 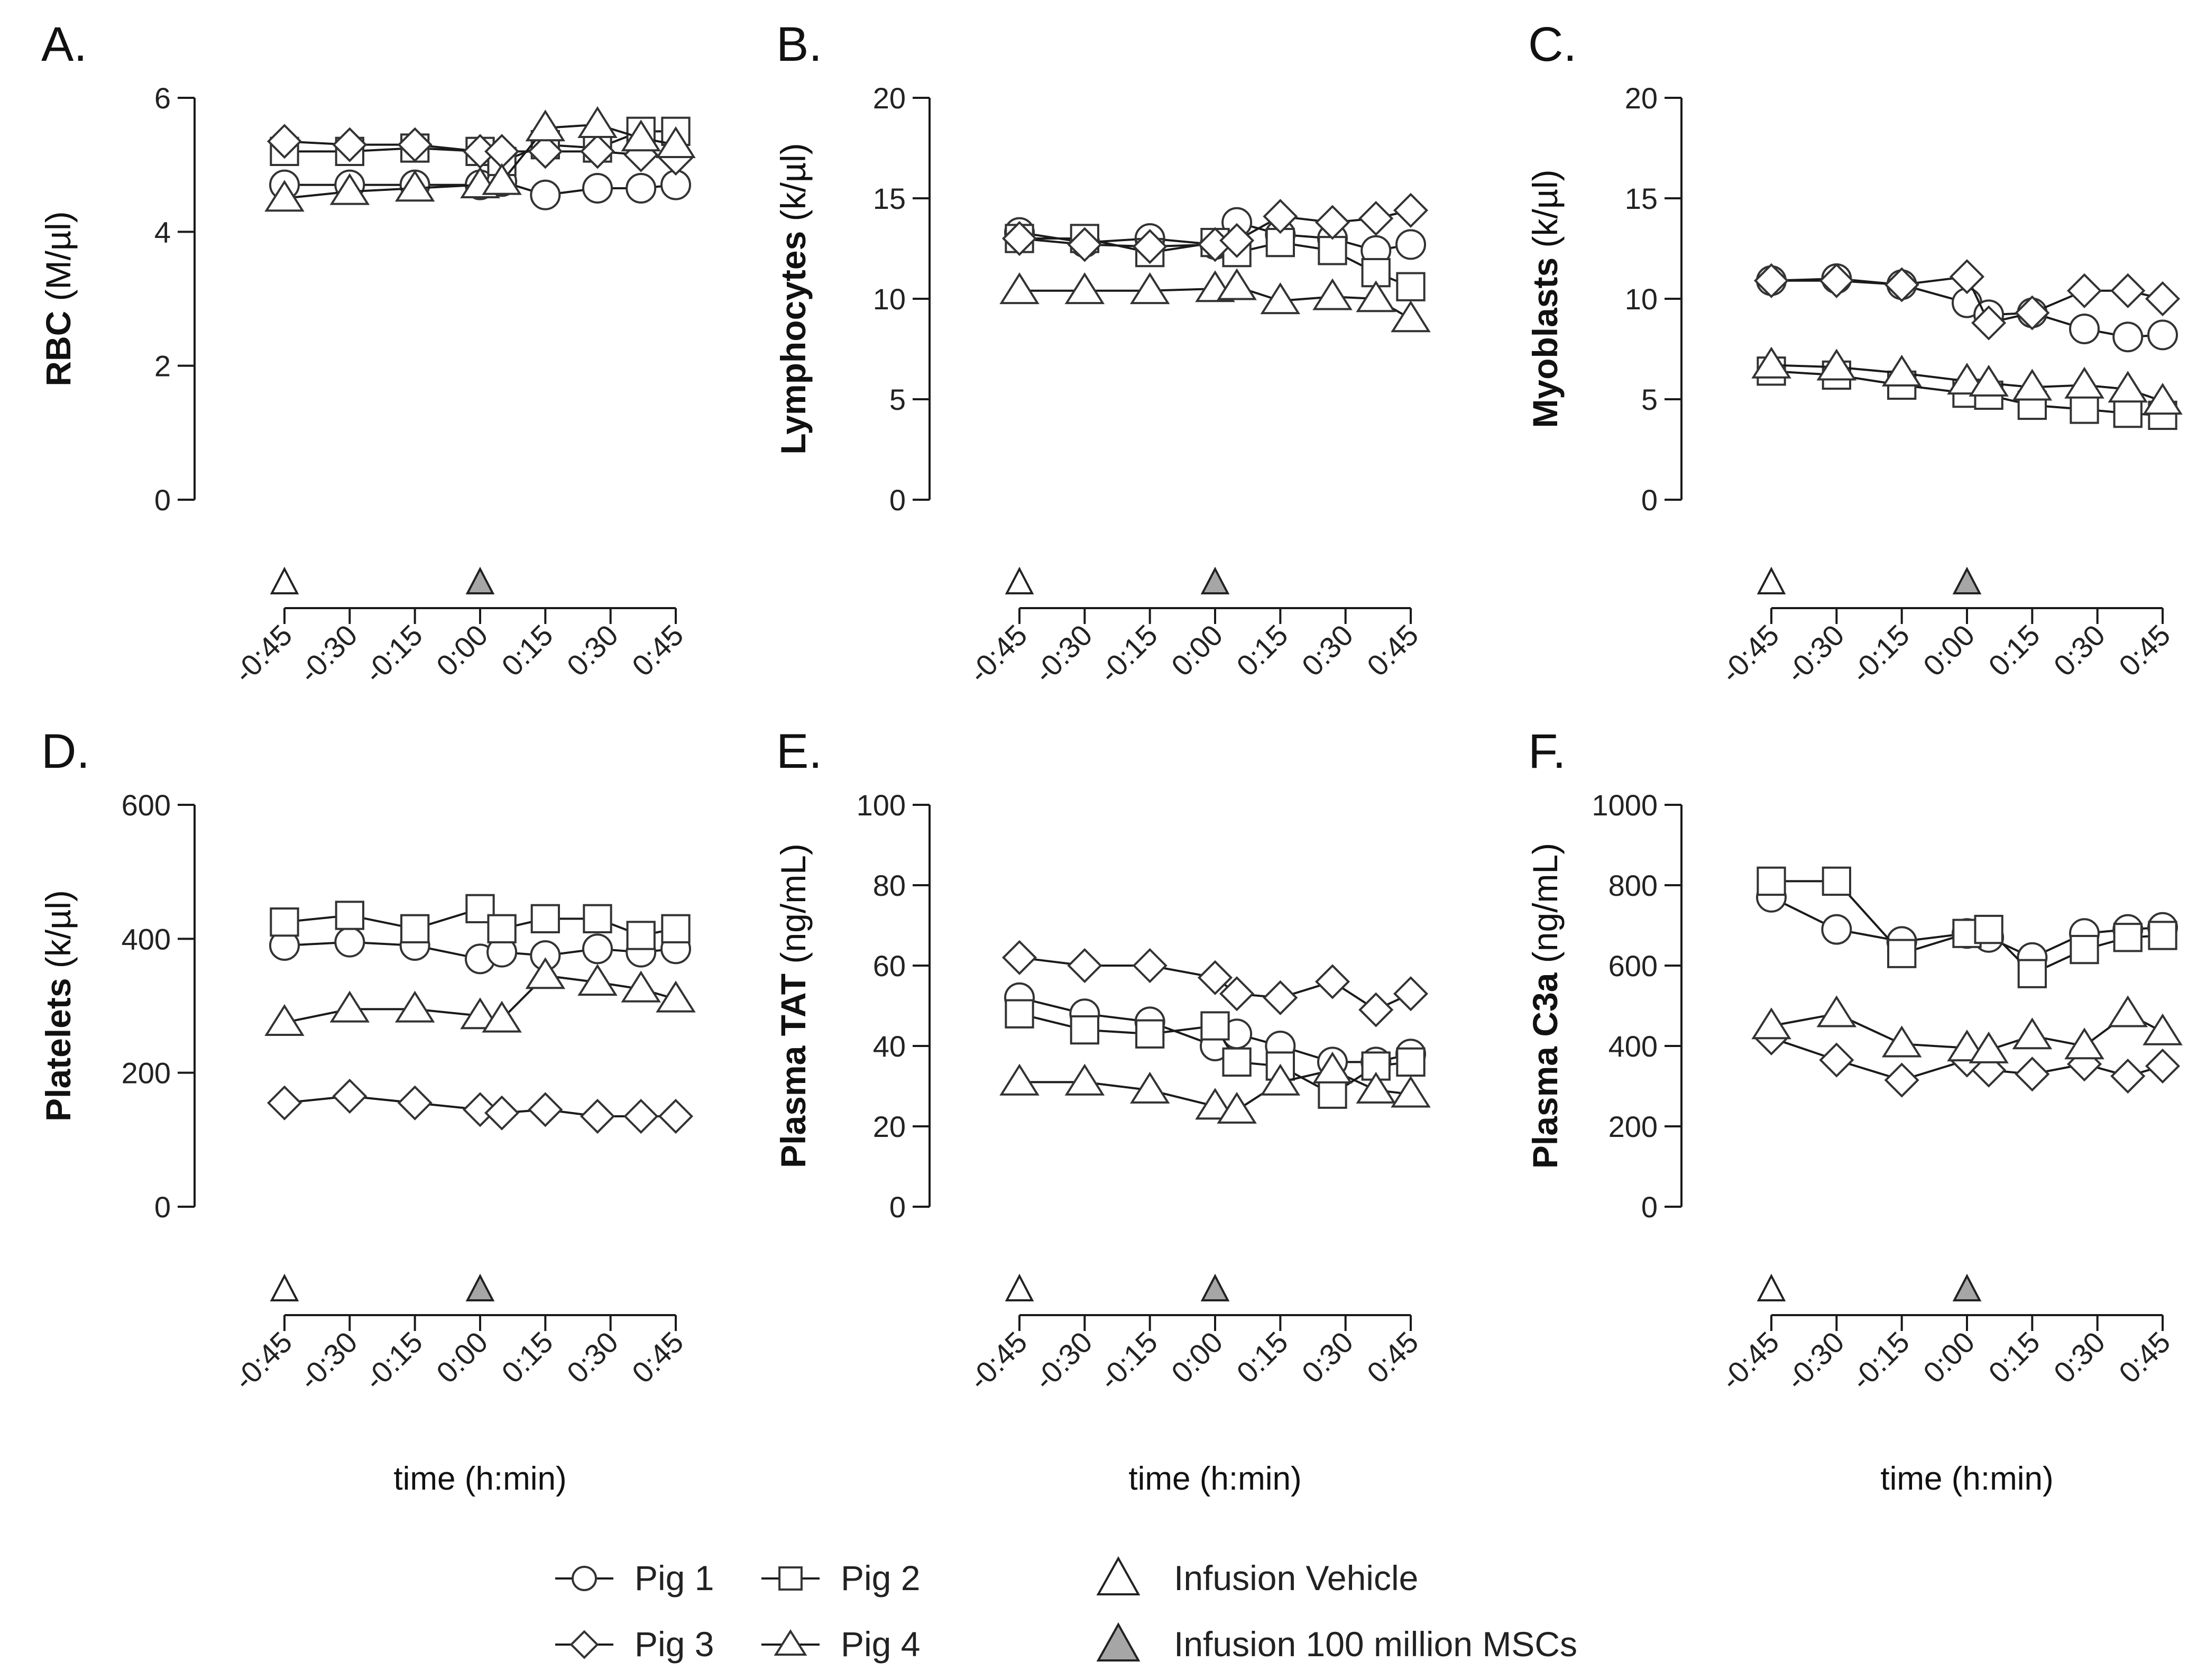 What do you see at coordinates (799, 44) in the screenshot?
I see `panel-label: B.` at bounding box center [799, 44].